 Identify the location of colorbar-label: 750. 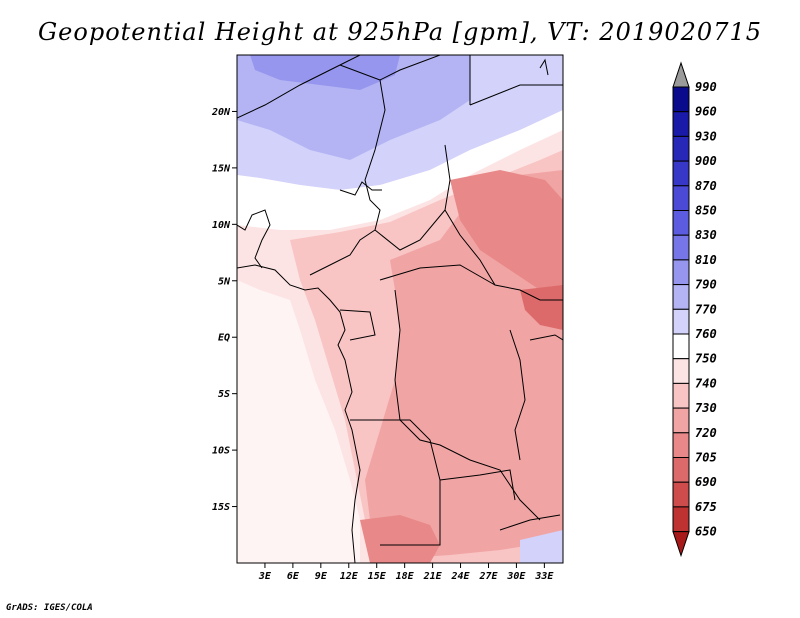
(706, 359).